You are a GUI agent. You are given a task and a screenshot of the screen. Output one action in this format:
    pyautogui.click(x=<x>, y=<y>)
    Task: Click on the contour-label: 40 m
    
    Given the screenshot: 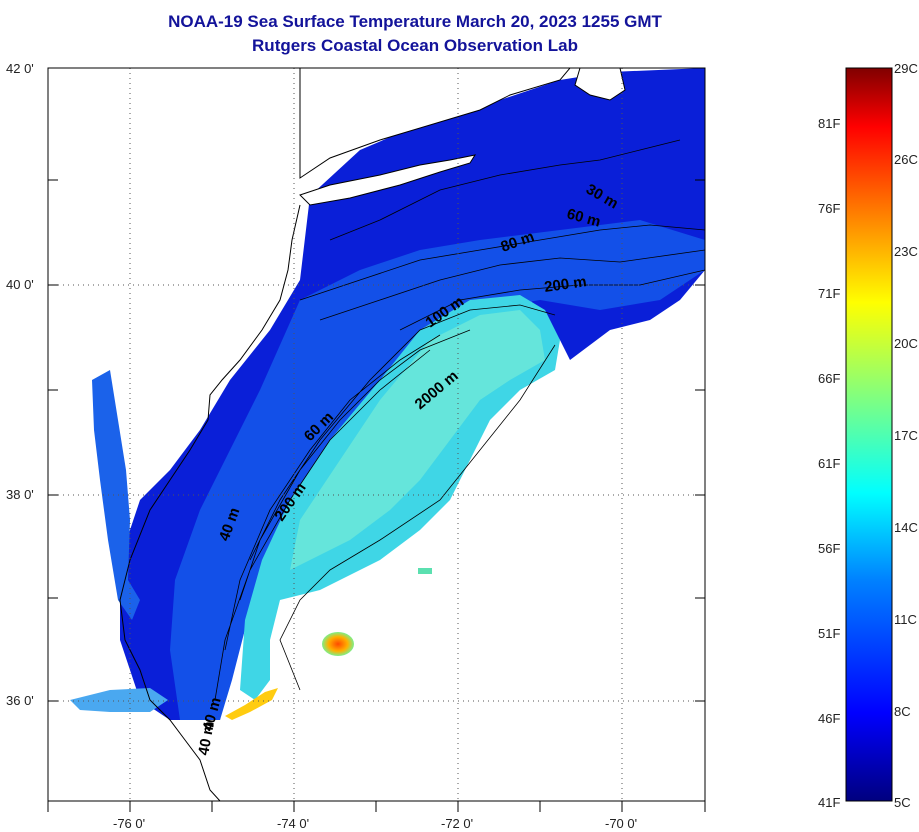 What is the action you would take?
    pyautogui.click(x=206, y=738)
    